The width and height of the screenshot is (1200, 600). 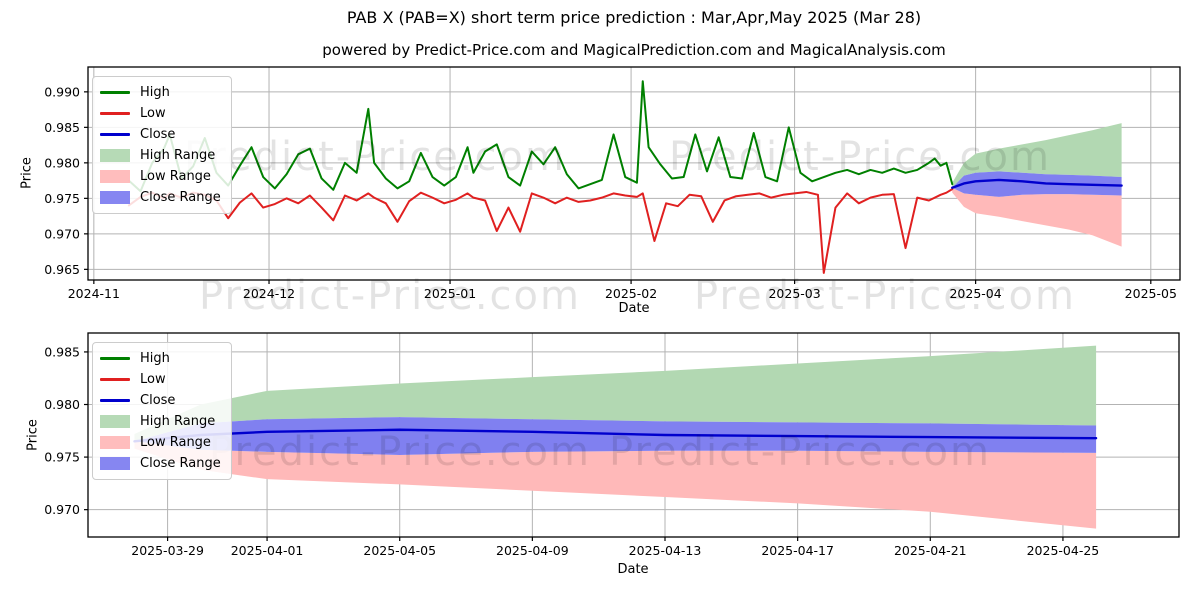 What do you see at coordinates (540, 136) in the screenshot?
I see `high-line` at bounding box center [540, 136].